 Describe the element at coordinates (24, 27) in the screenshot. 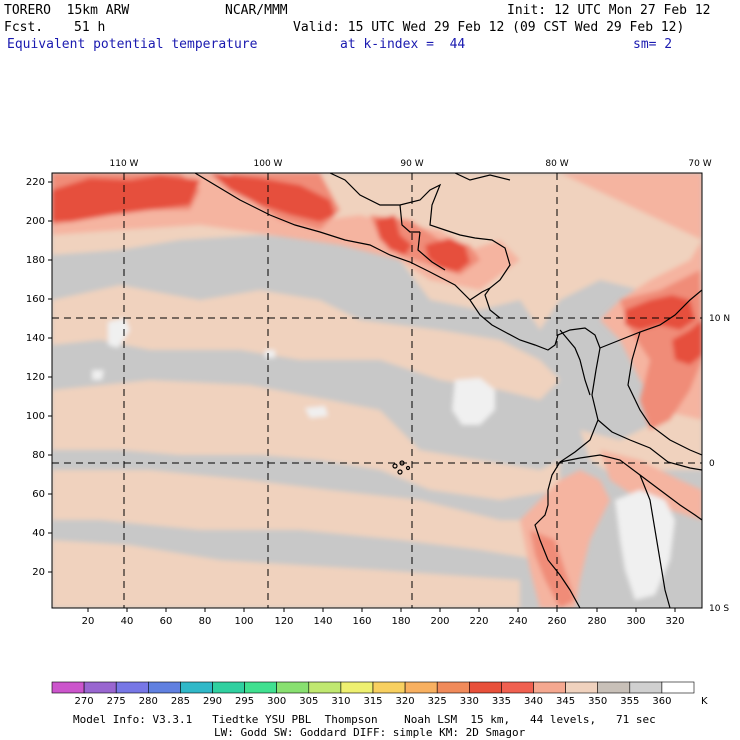

I see `forecast-label: Fcst.` at that location.